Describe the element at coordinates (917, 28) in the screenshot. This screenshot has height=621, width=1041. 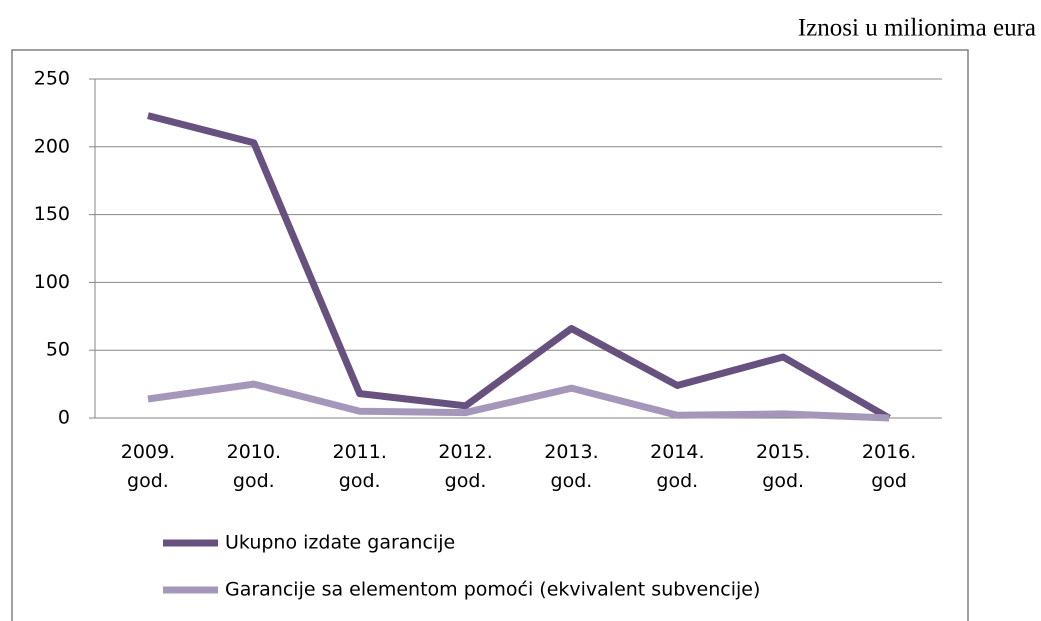
I see `chart-subtitle: Iznosi u milionima eura` at that location.